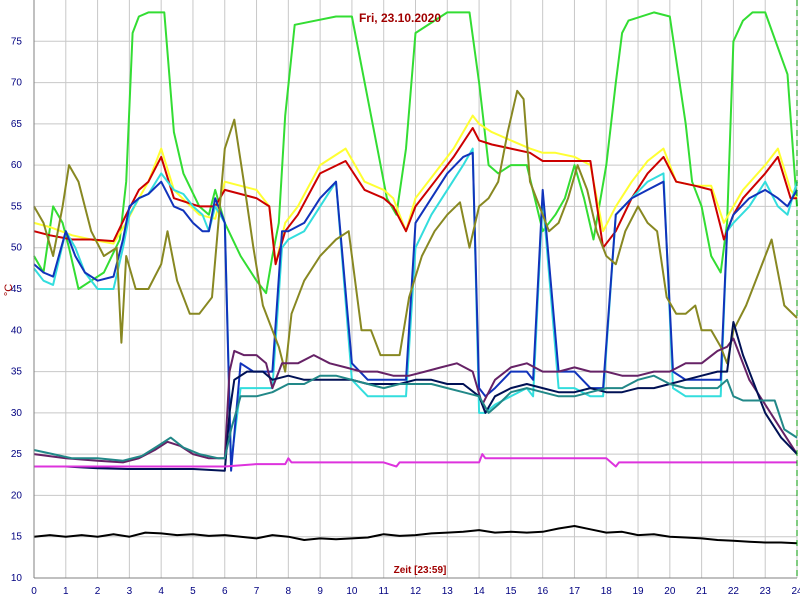  What do you see at coordinates (320, 591) in the screenshot?
I see `x-tick-label: 9` at bounding box center [320, 591].